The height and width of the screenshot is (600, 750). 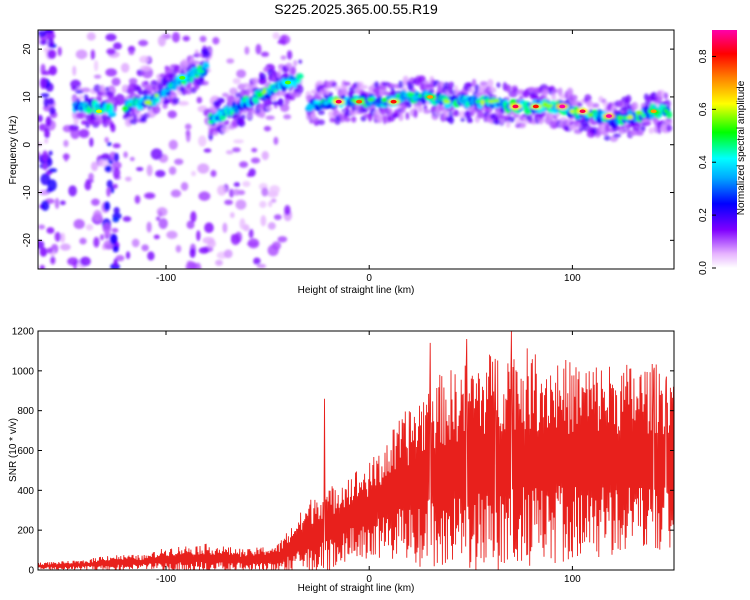 What do you see at coordinates (25, 451) in the screenshot?
I see `snr-y-tick-label: 600` at bounding box center [25, 451].